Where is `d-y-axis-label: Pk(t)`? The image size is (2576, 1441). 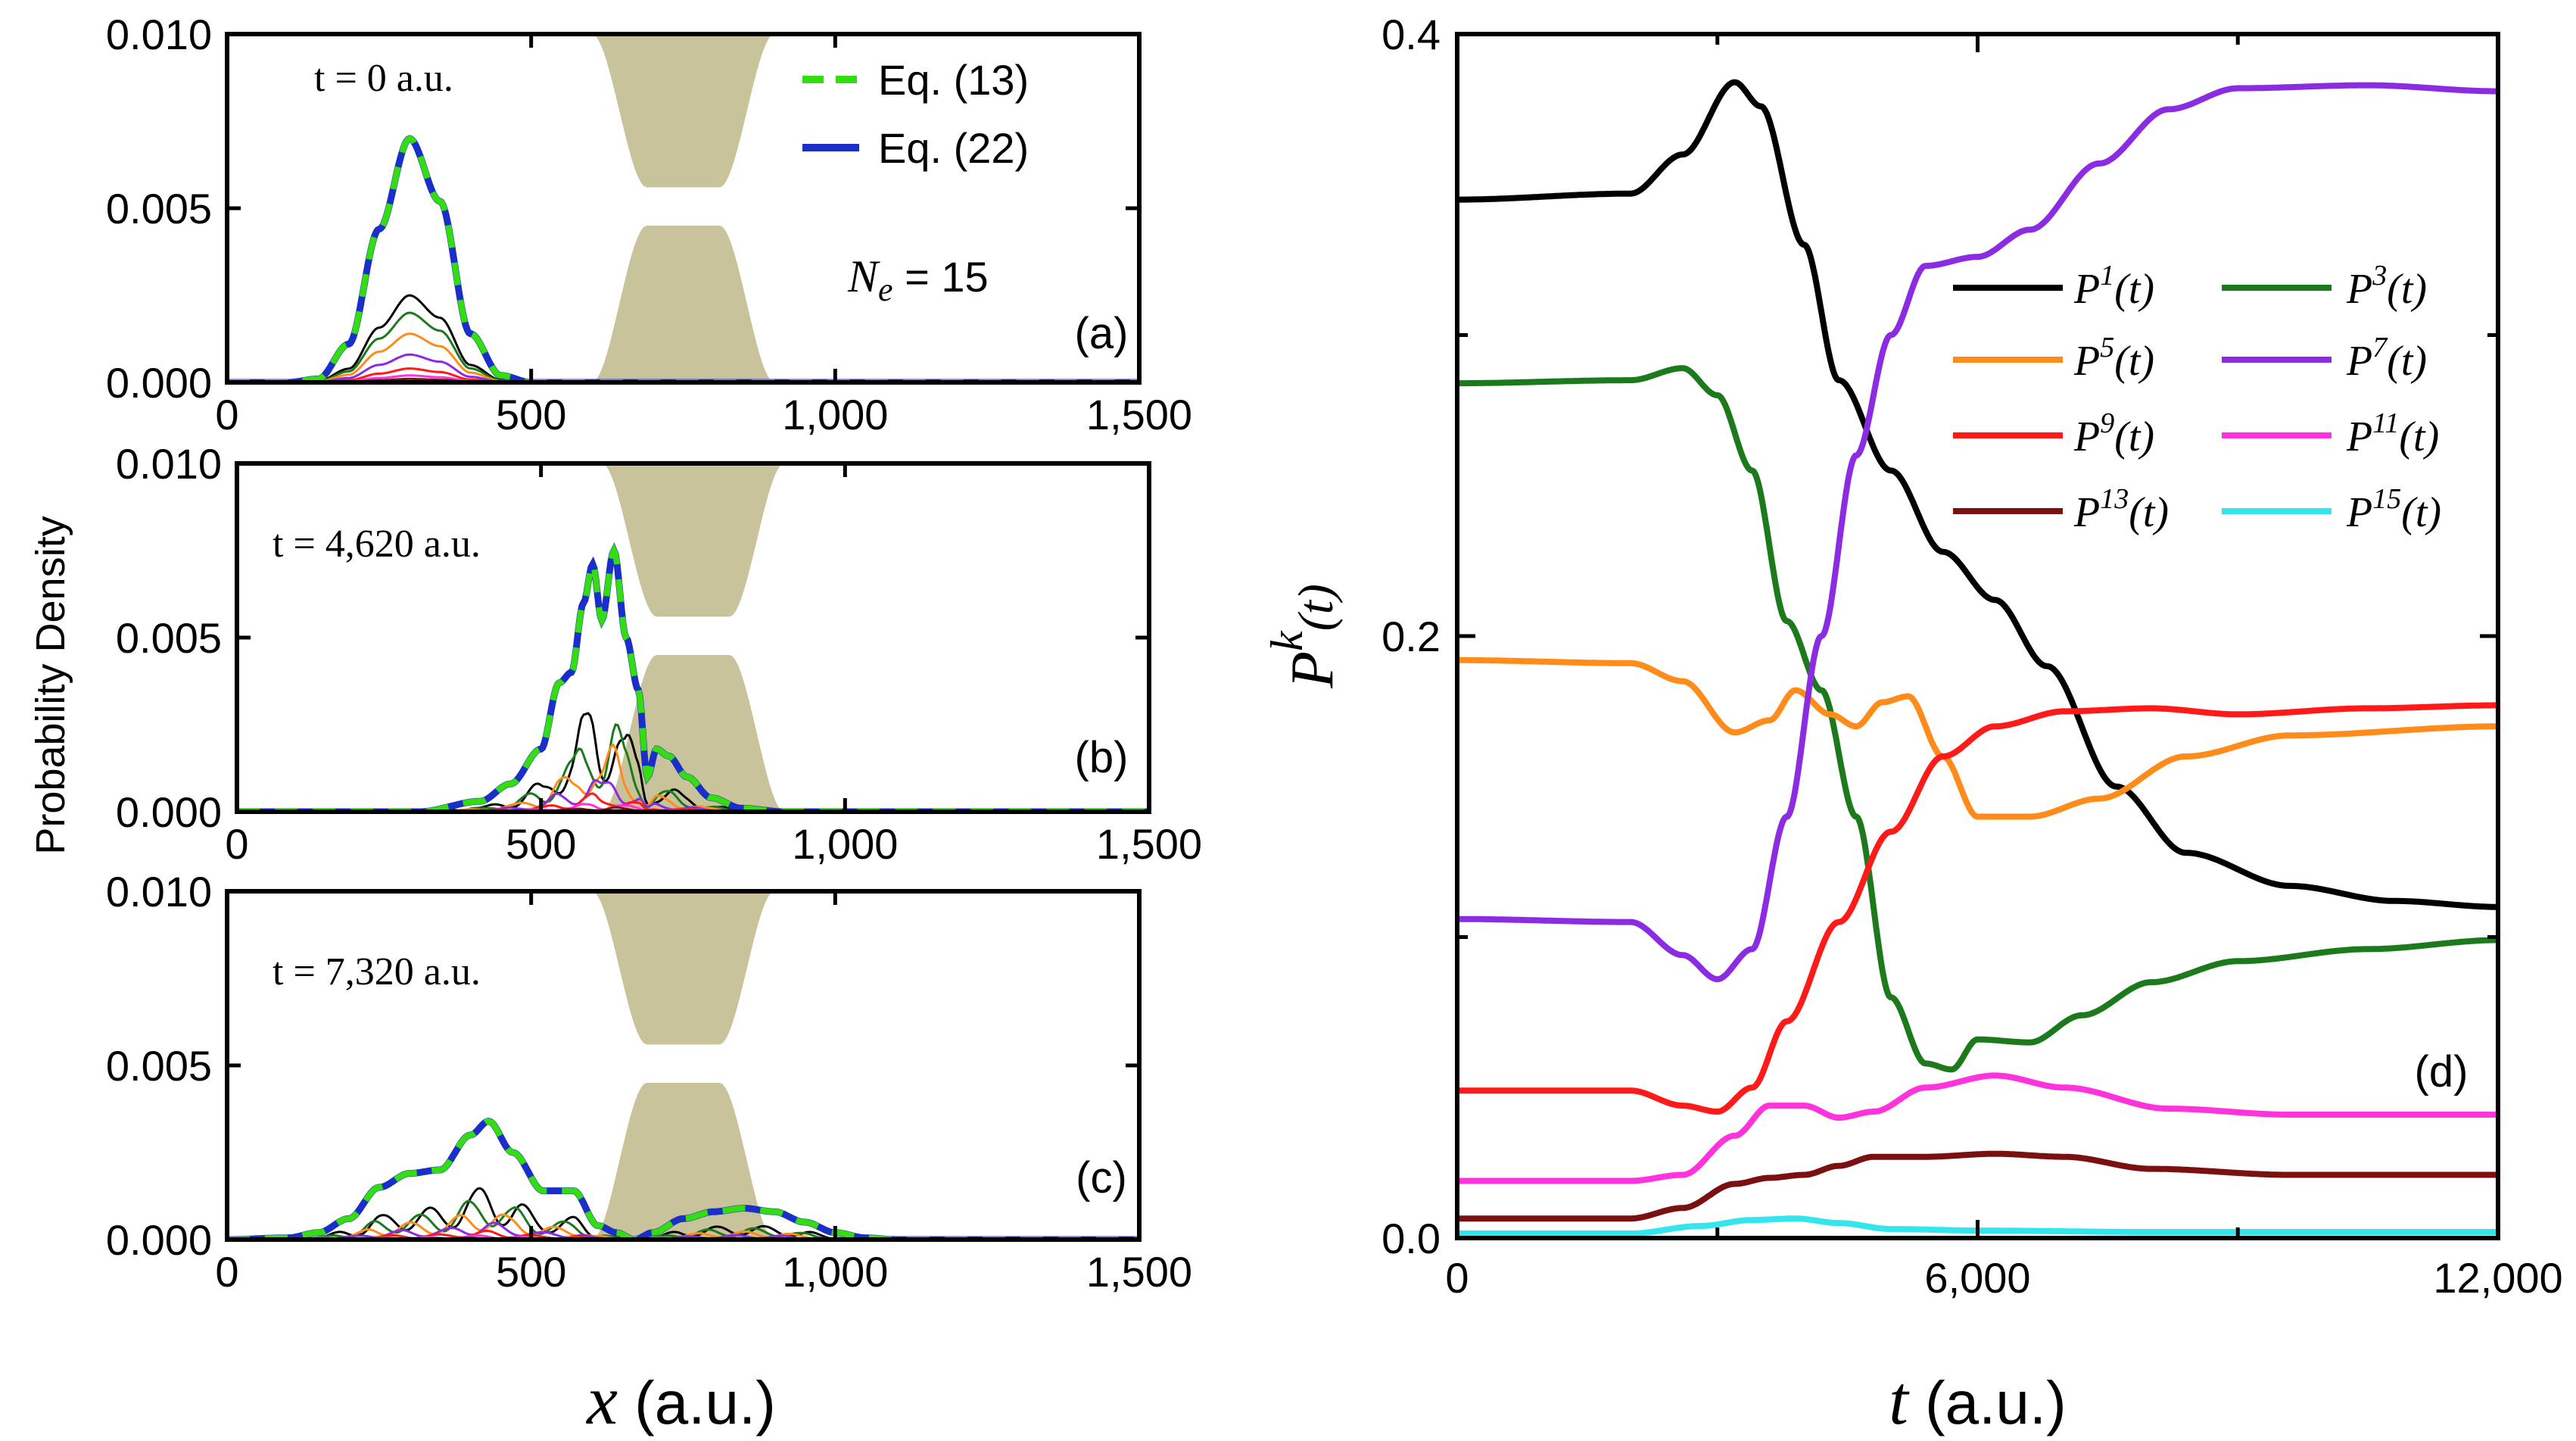
d-y-axis-label: Pk(t) is located at coordinates (1304, 637).